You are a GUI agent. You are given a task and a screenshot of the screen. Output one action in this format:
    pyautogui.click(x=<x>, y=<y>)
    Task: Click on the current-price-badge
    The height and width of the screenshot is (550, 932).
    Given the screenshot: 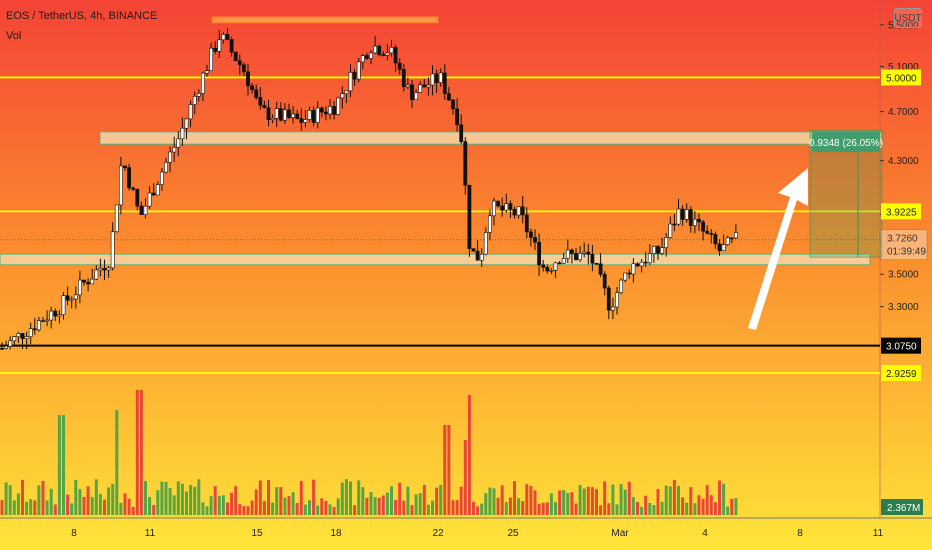 What is the action you would take?
    pyautogui.click(x=904, y=245)
    